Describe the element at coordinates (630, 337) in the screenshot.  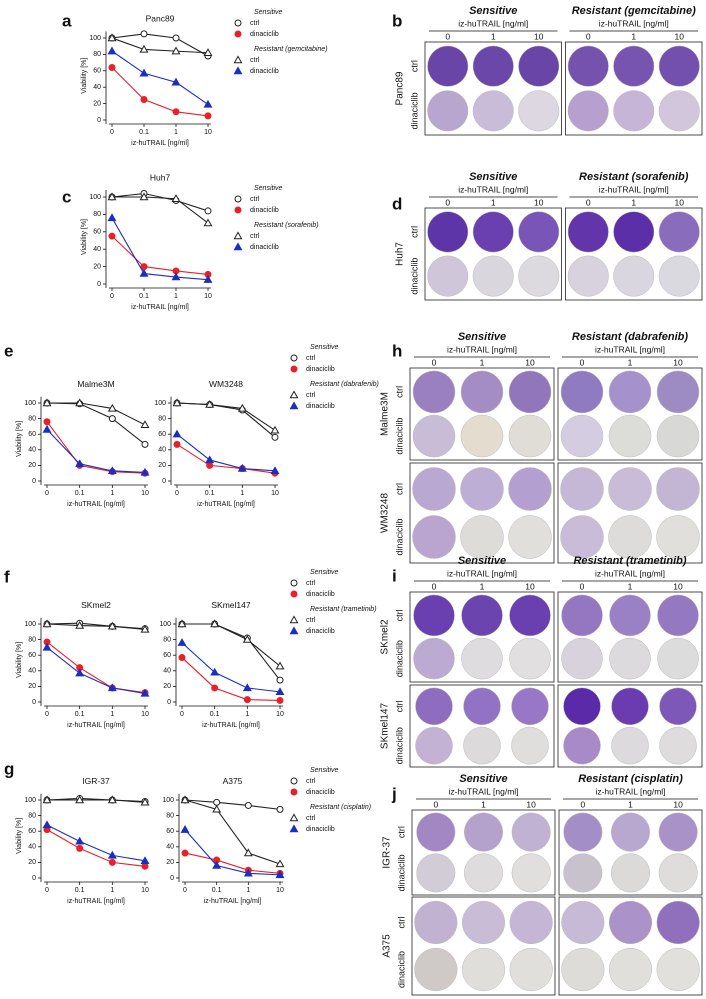
I see `plate-column-title: Resistant (dabrafenib)` at that location.